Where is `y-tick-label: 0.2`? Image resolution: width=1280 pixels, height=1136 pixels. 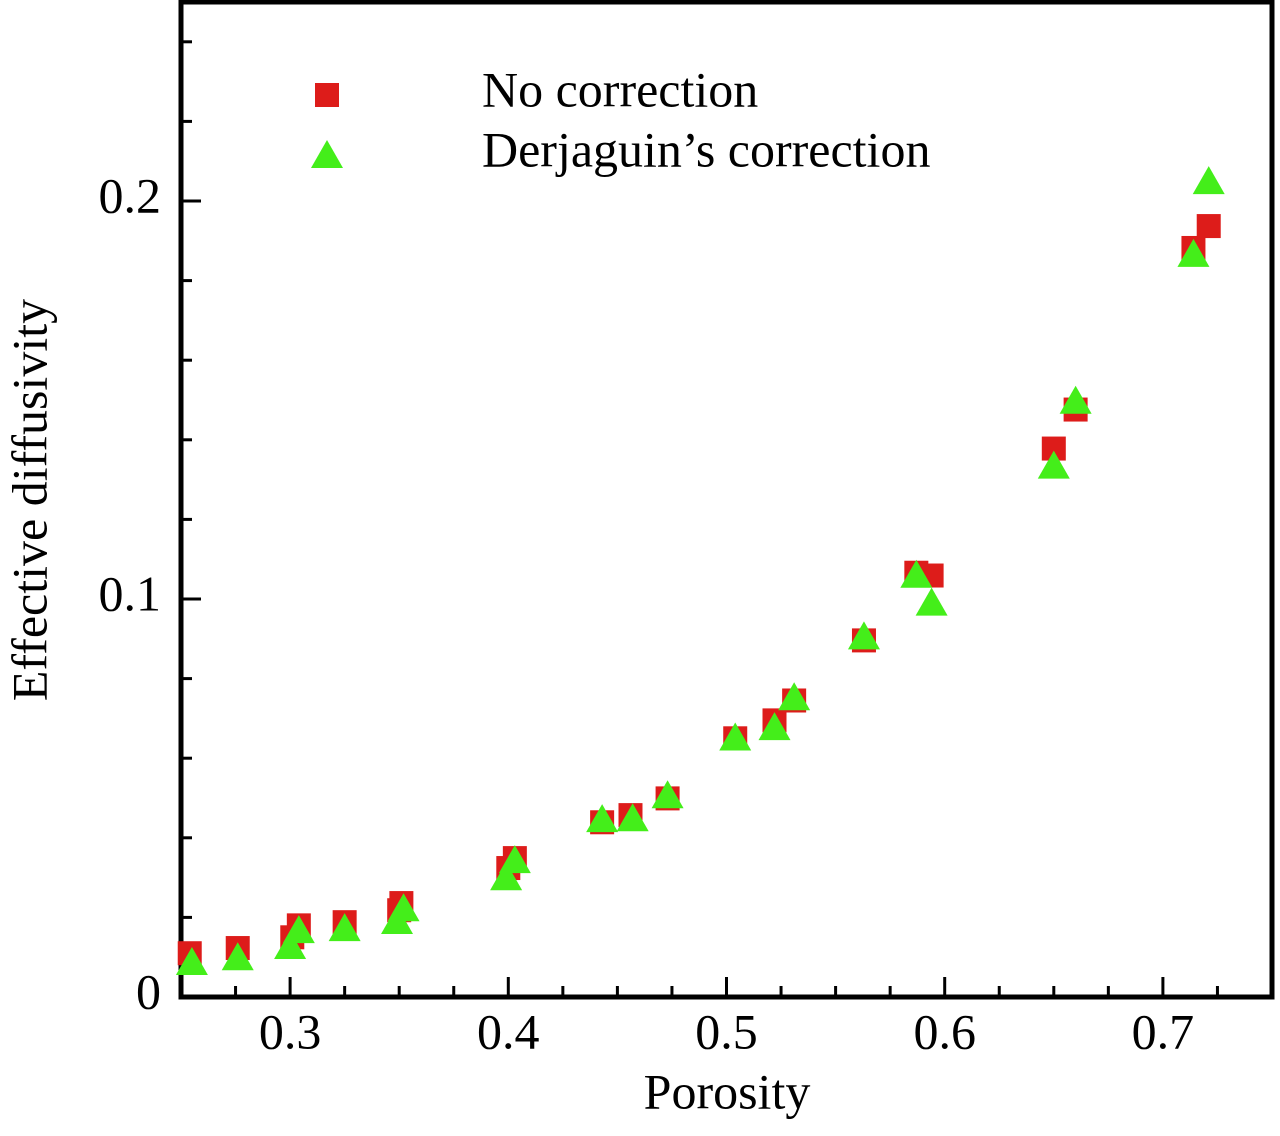
y-tick-label: 0.2 is located at coordinates (130, 195).